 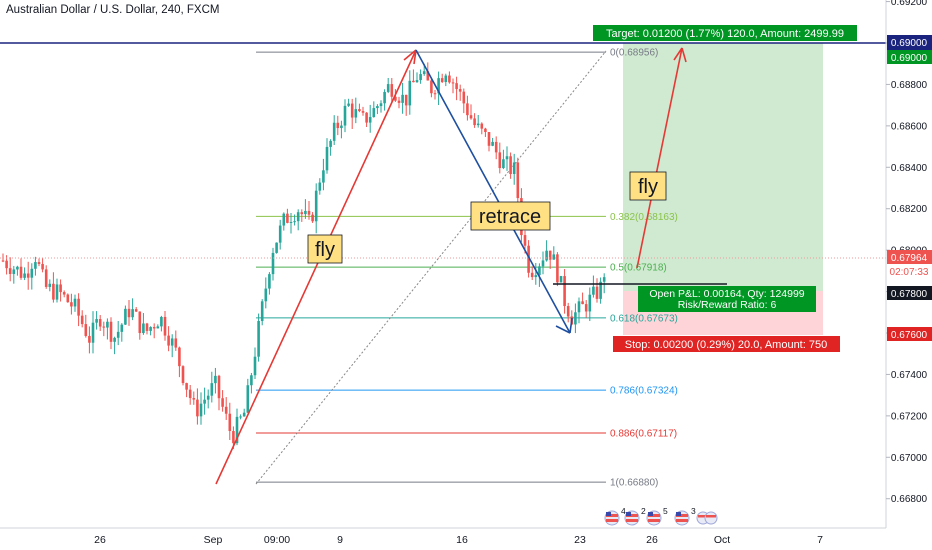 I want to click on event-count: 4, so click(x=623, y=511).